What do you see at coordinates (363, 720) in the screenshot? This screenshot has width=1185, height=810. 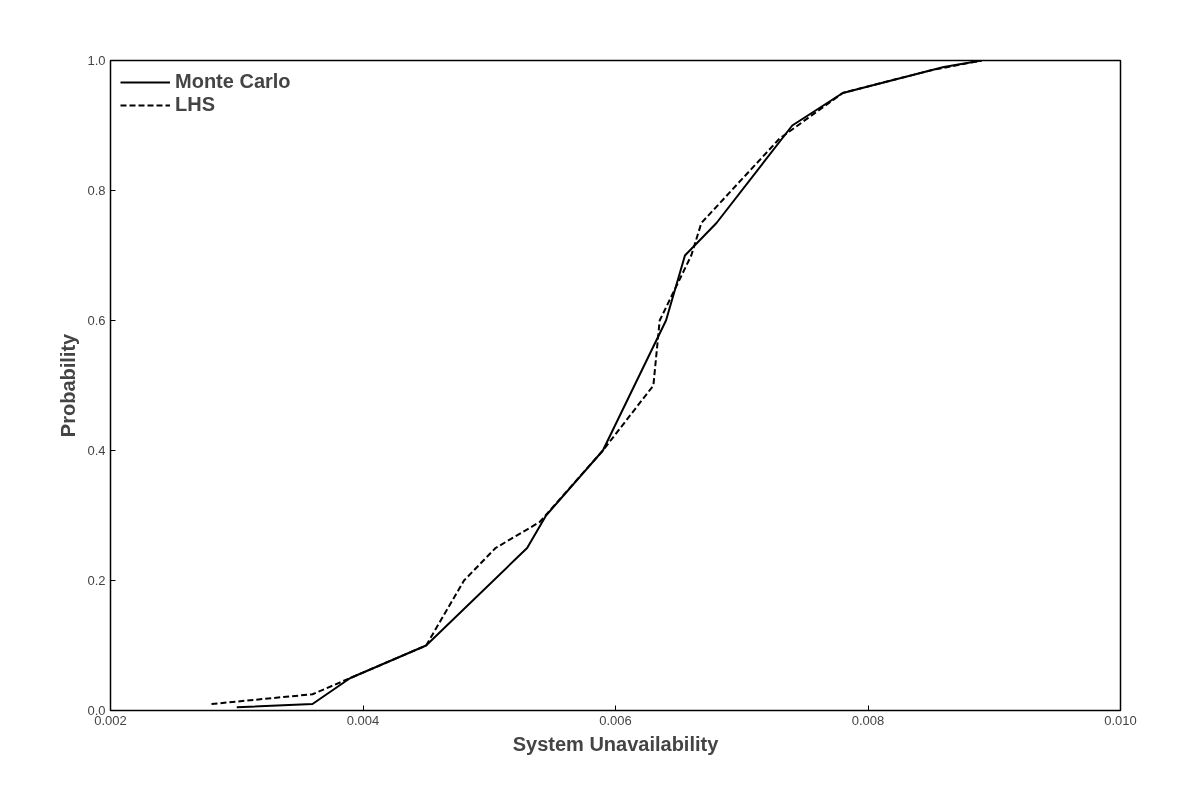 I see `x-tick-label: 0.004` at bounding box center [363, 720].